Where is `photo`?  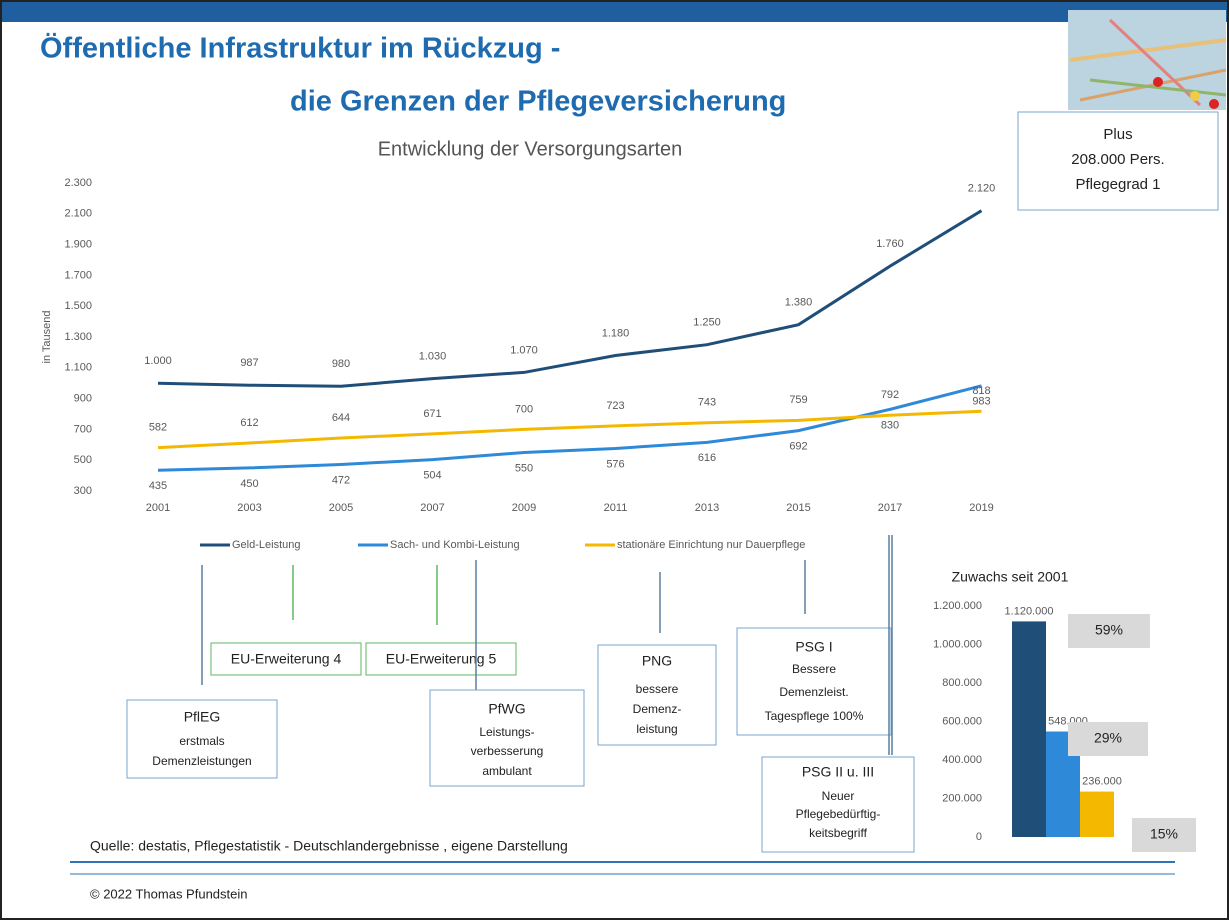 photo is located at coordinates (1147, 60).